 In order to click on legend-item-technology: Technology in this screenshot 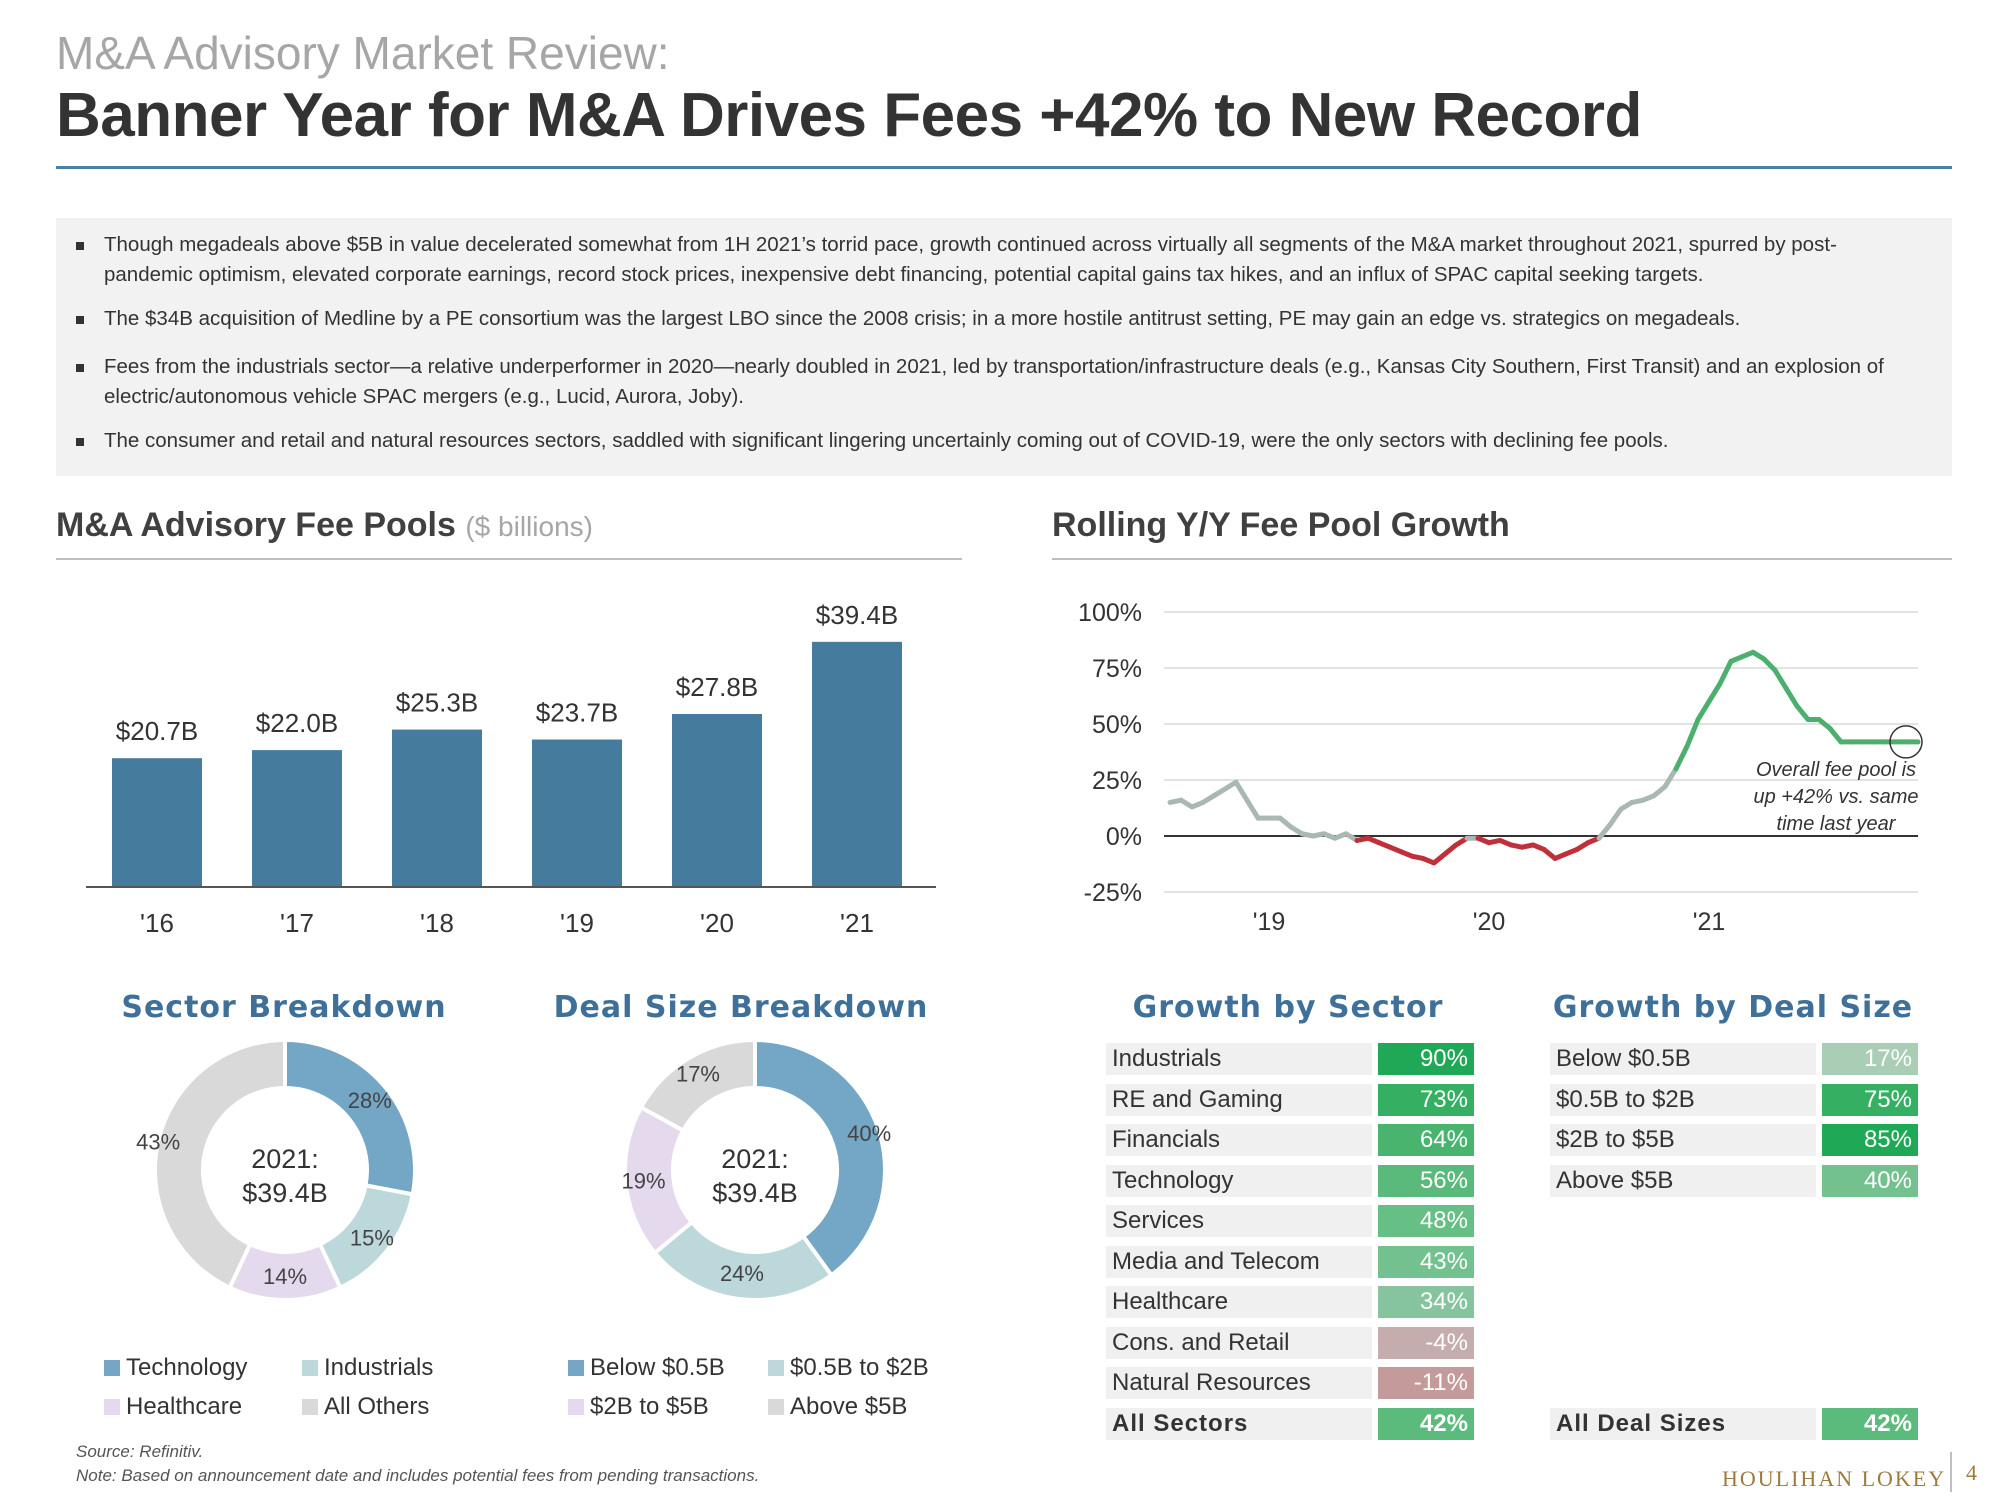, I will do `click(175, 1368)`.